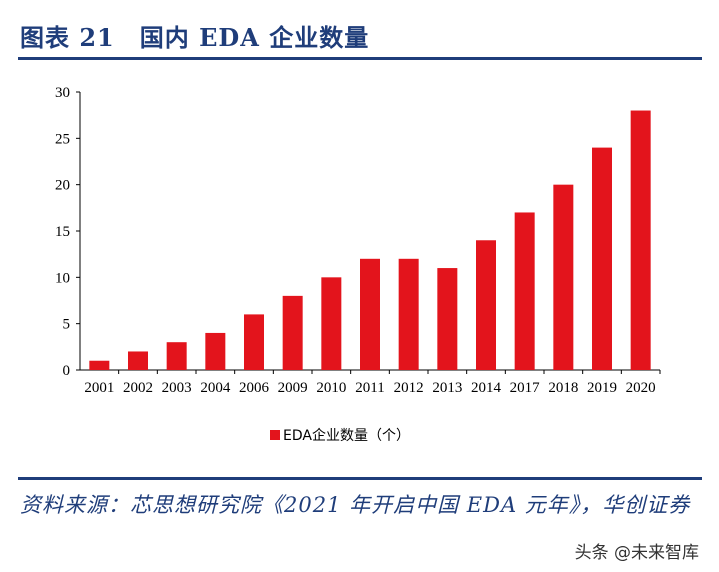 Image resolution: width=719 pixels, height=572 pixels. Describe the element at coordinates (447, 388) in the screenshot. I see `x-tick-label: 2013` at that location.